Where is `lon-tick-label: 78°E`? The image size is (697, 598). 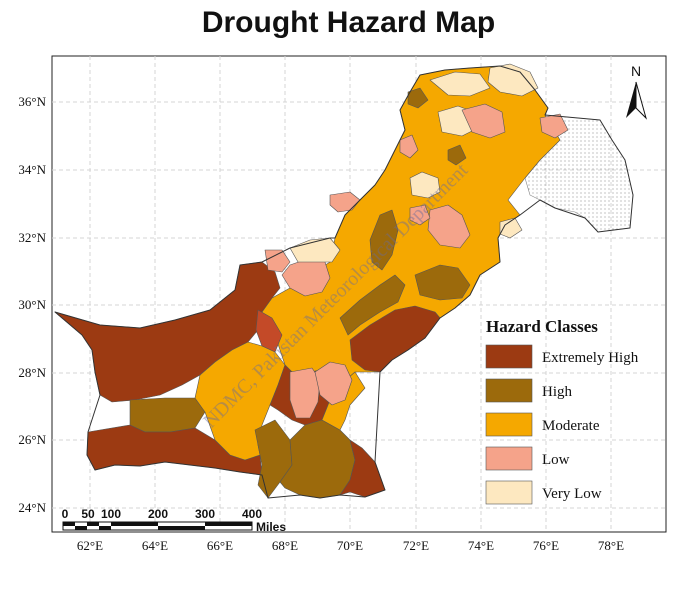 lon-tick-label: 78°E is located at coordinates (611, 545).